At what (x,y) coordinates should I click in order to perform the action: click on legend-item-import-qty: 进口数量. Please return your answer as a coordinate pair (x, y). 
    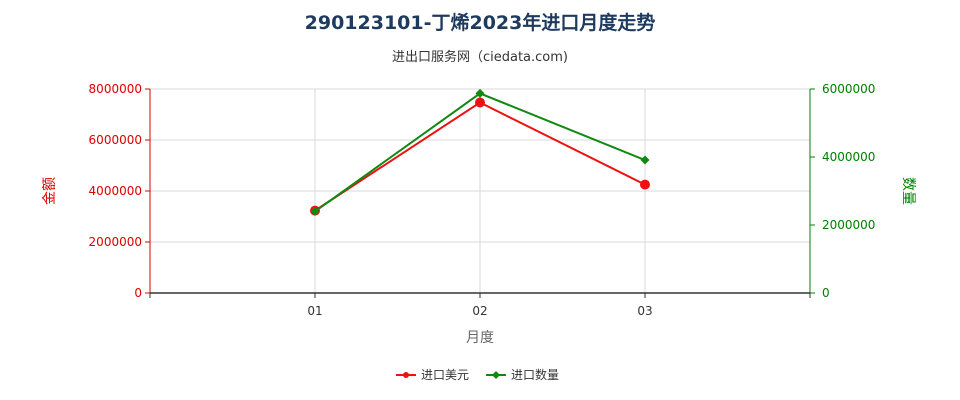
    Looking at the image, I should click on (522, 374).